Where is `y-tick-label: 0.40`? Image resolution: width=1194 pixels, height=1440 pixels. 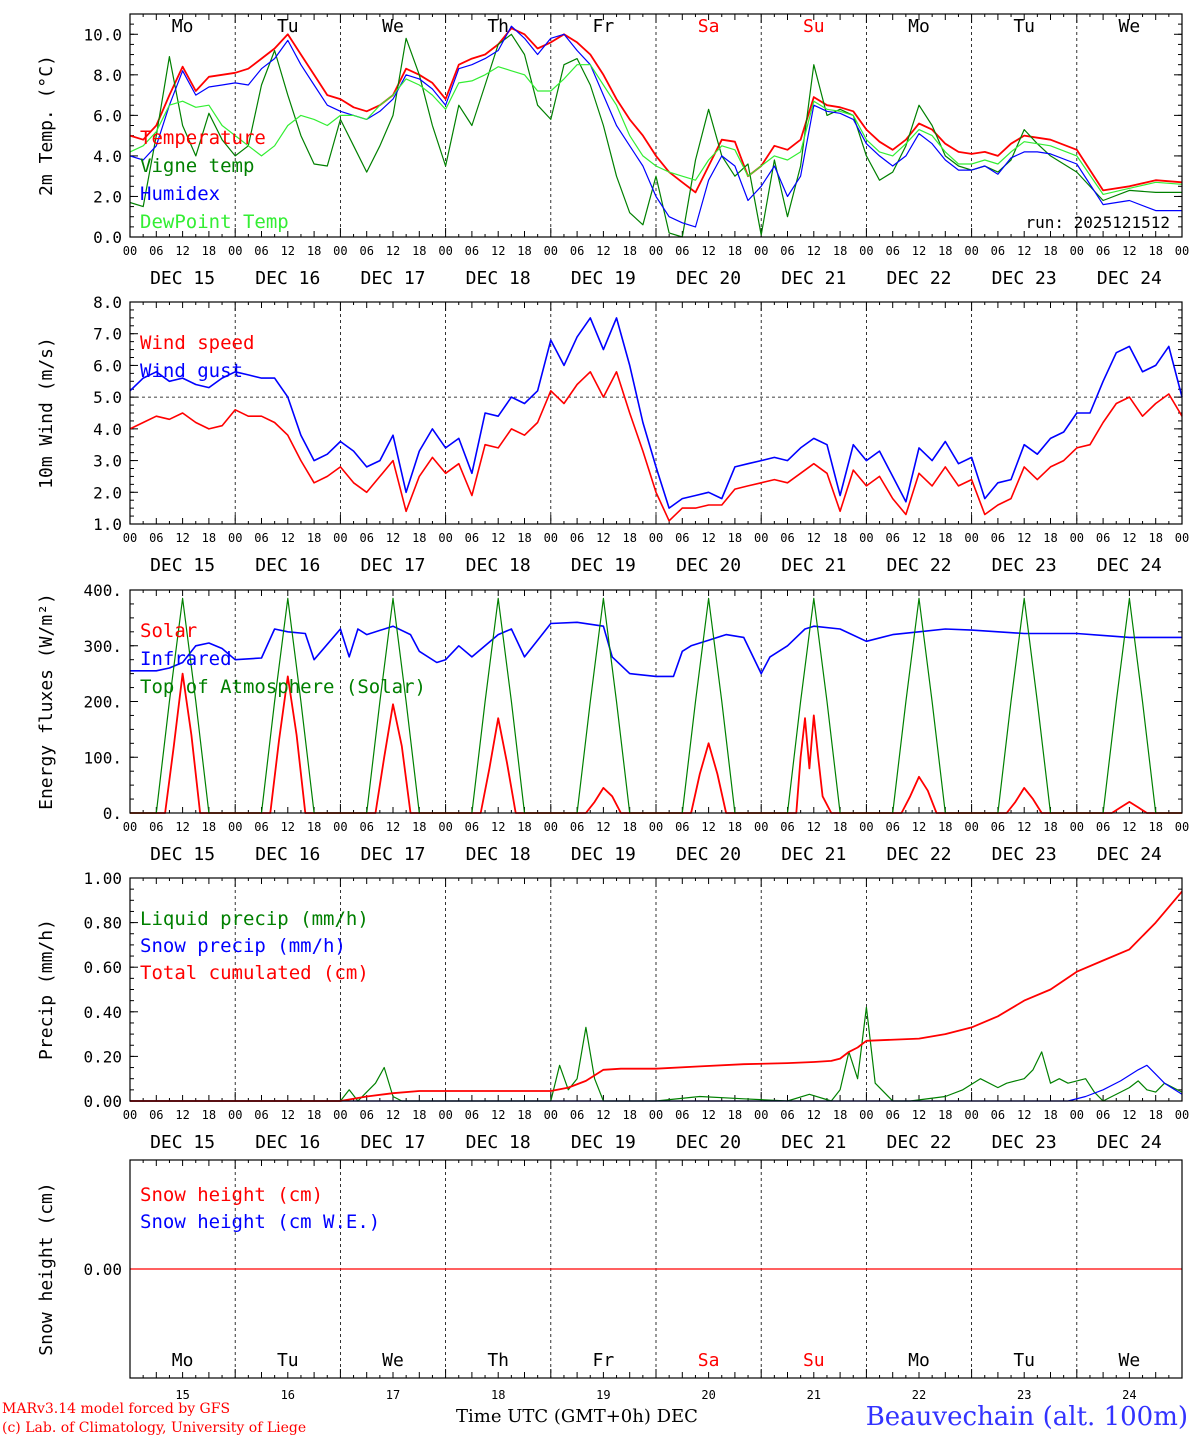
y-tick-label: 0.40 is located at coordinates (102, 1012).